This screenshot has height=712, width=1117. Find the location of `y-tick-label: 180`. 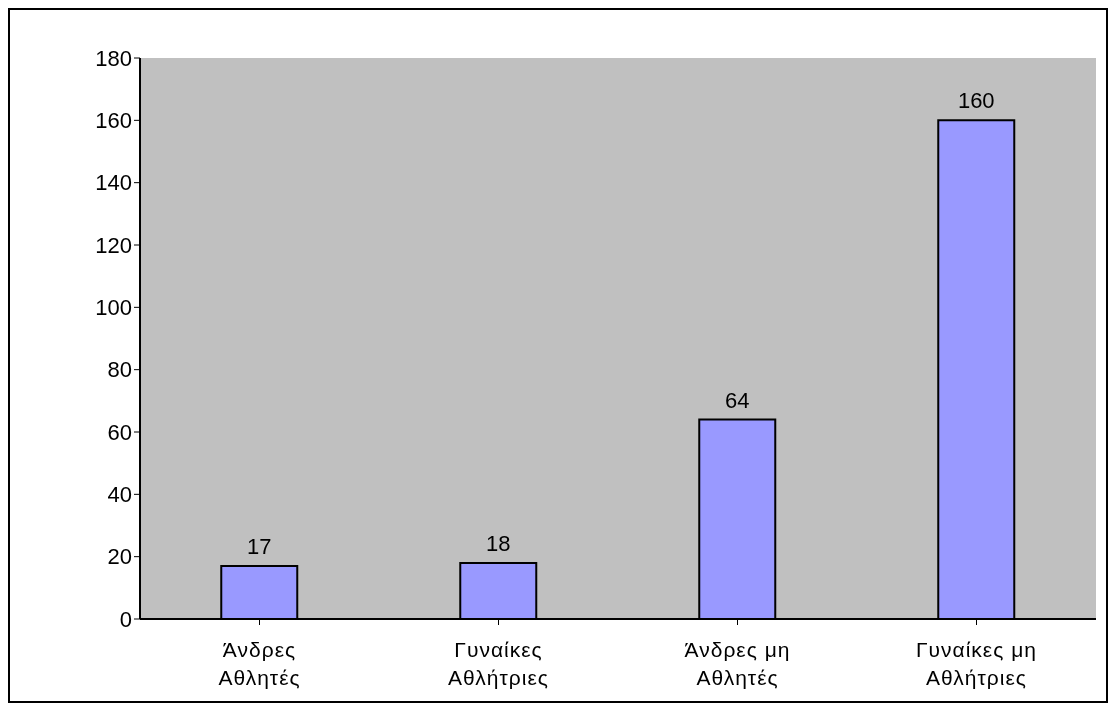

y-tick-label: 180 is located at coordinates (113, 58).